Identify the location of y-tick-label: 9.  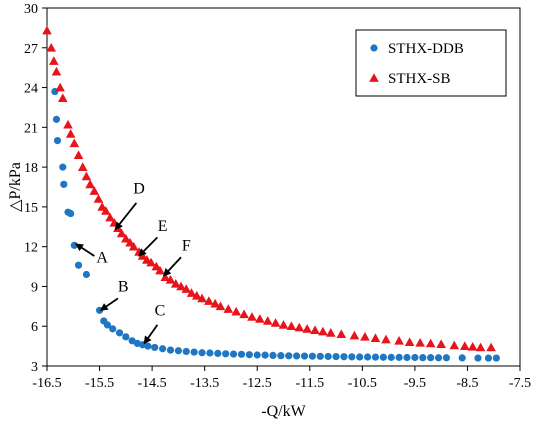
(34, 287).